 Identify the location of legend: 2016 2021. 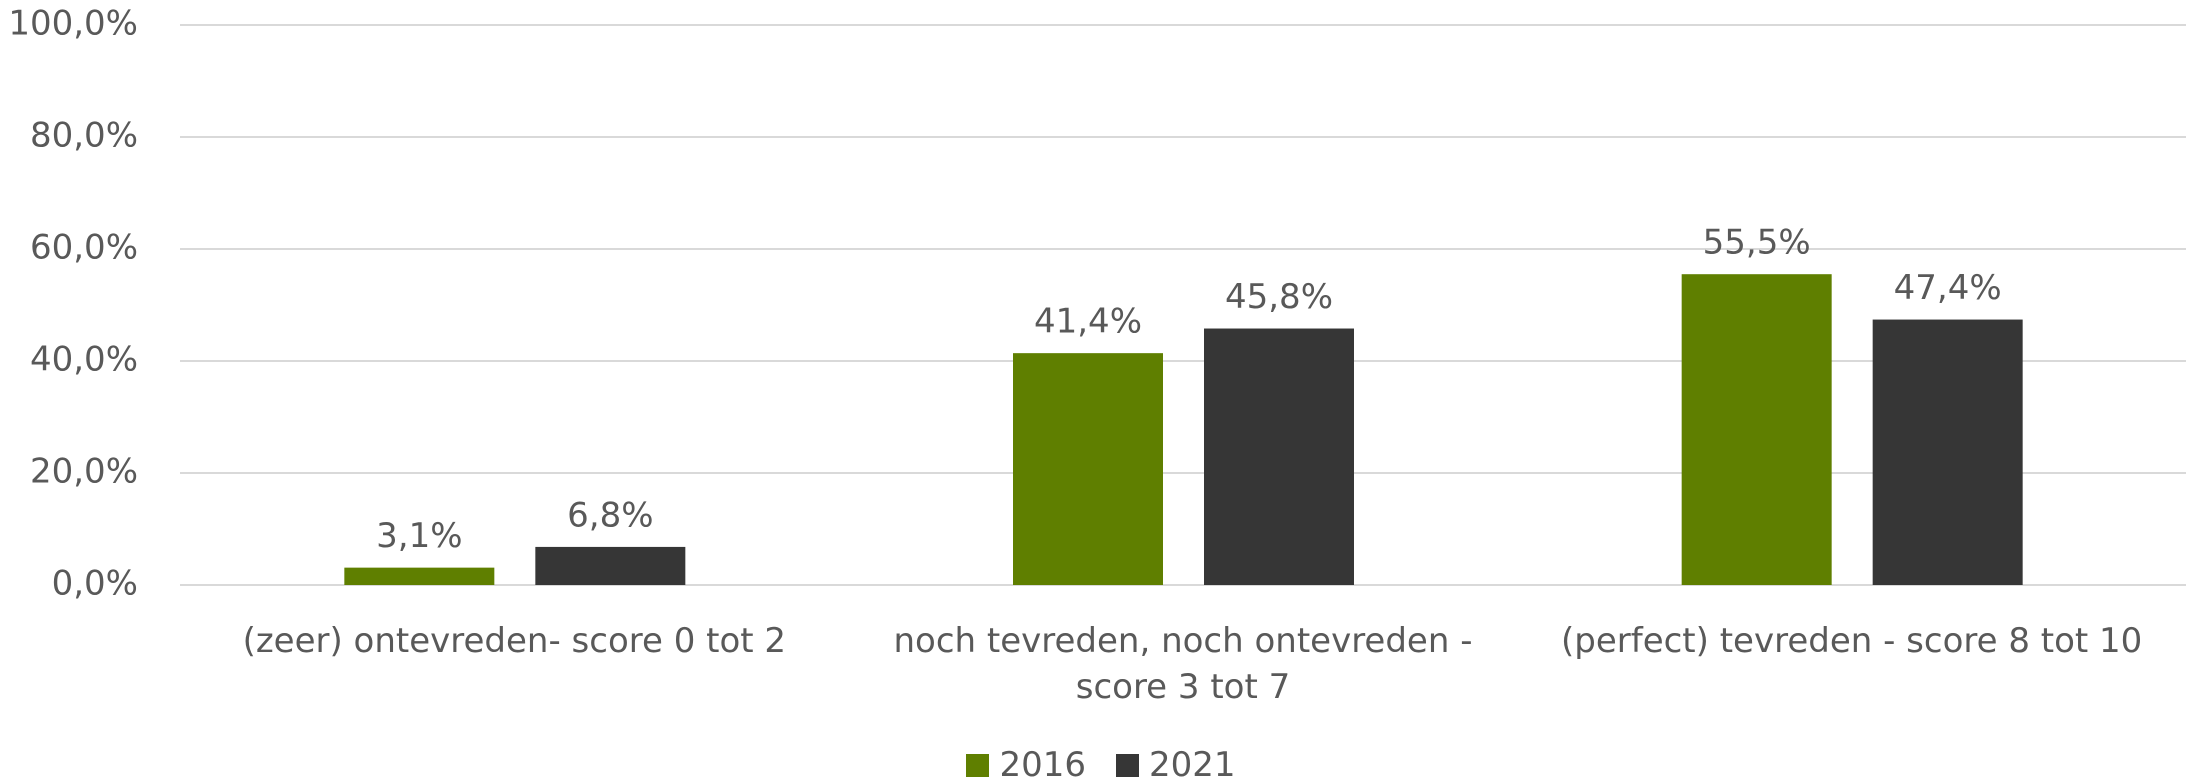
(1101, 764).